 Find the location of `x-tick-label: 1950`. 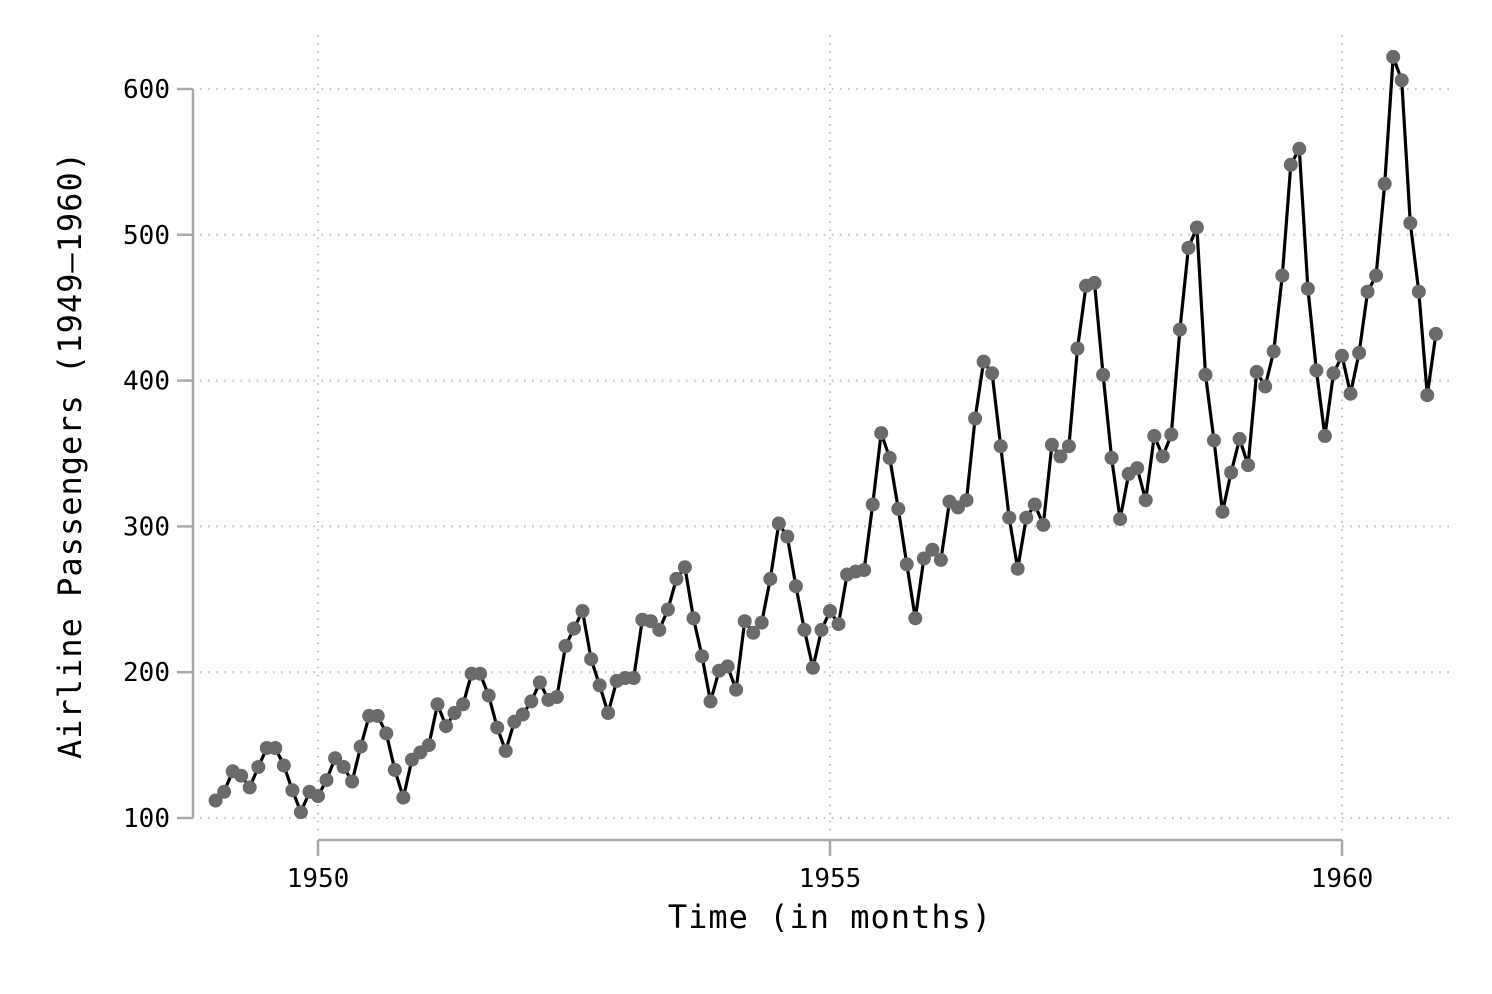

x-tick-label: 1950 is located at coordinates (318, 879).